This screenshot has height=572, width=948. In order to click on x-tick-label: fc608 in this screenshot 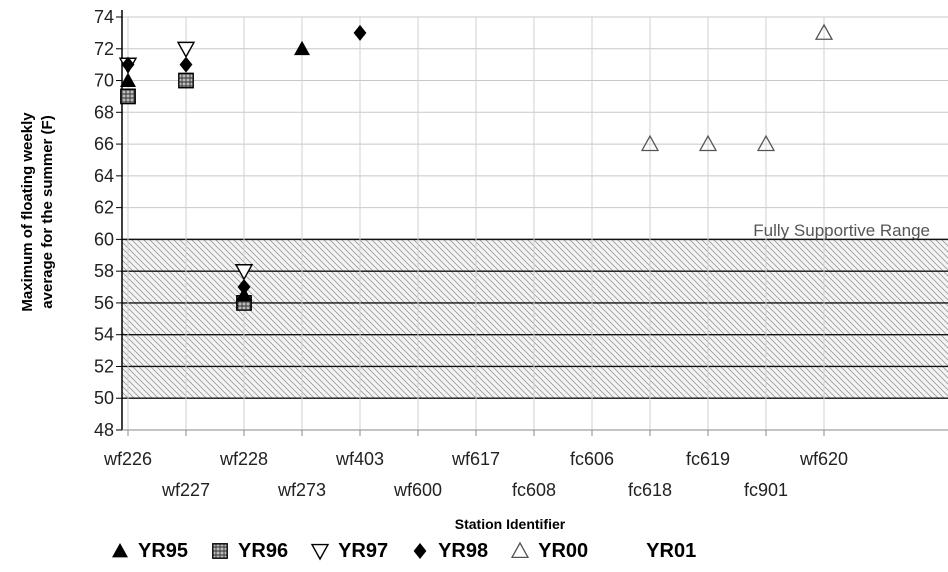, I will do `click(534, 490)`.